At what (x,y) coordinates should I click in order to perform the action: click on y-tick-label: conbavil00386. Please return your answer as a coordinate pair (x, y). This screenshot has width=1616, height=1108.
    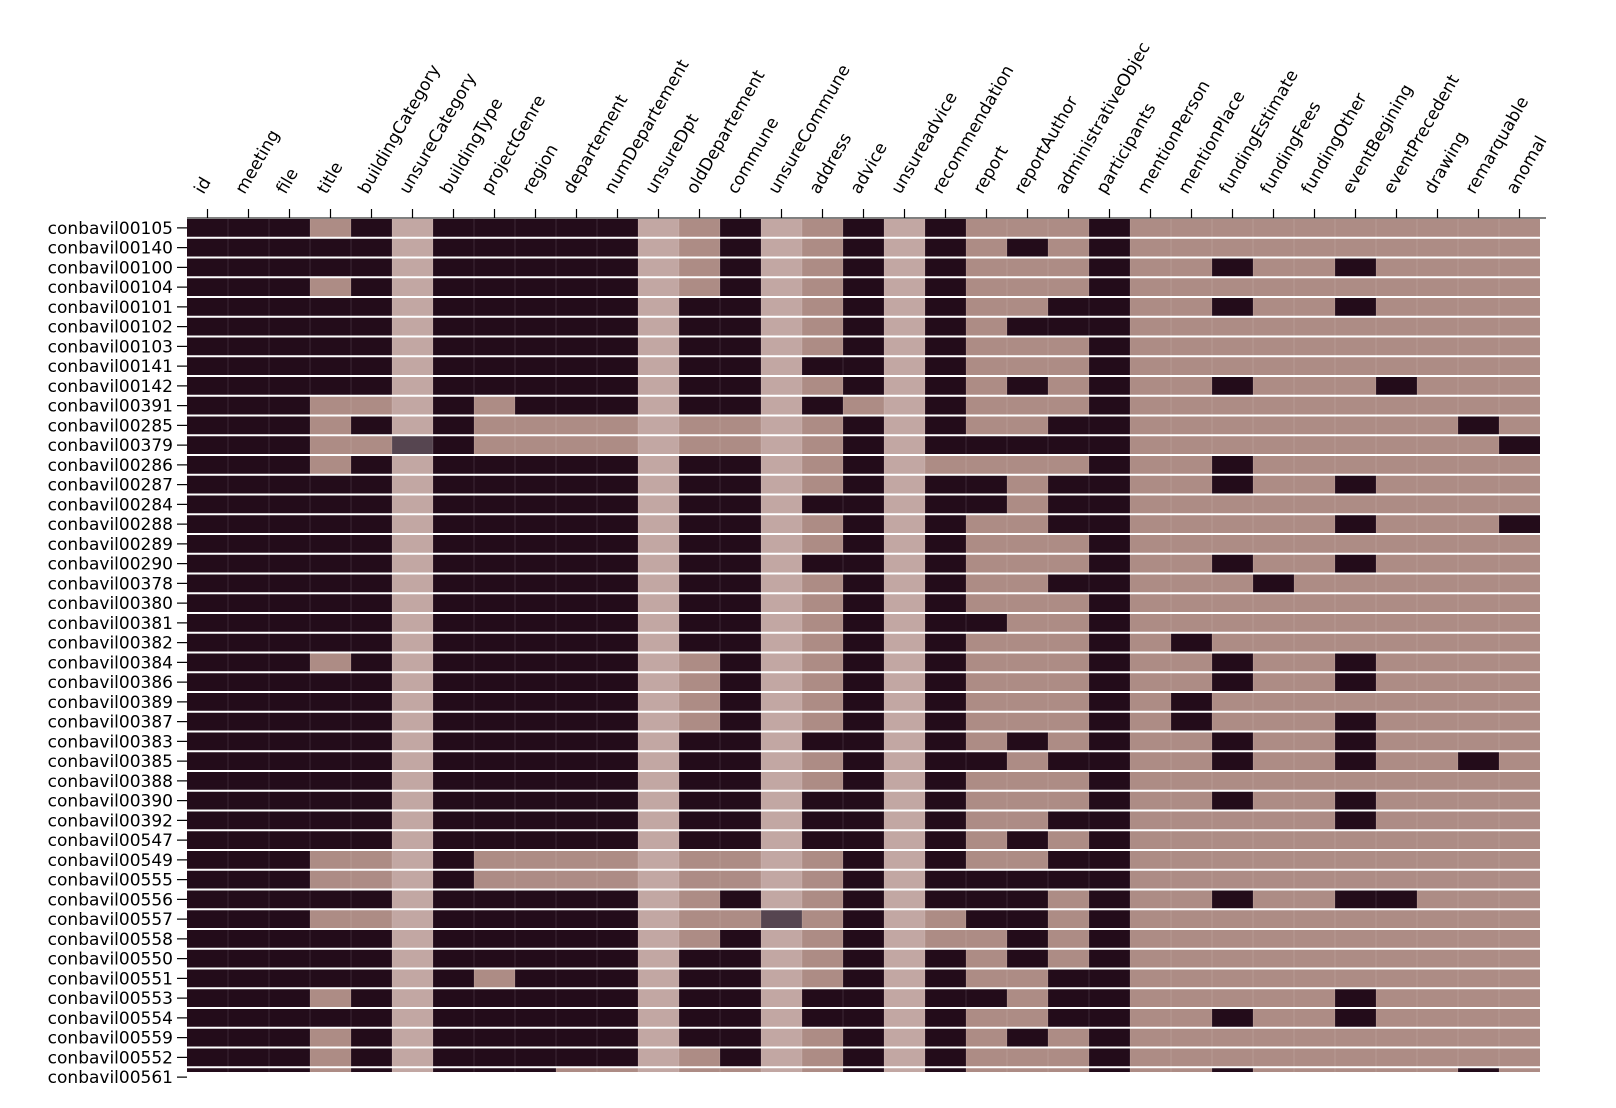
    Looking at the image, I should click on (110, 683).